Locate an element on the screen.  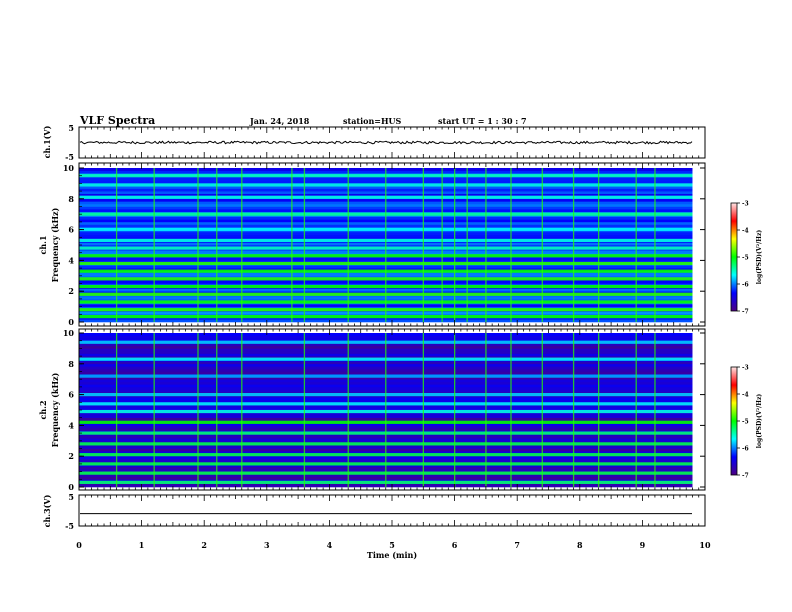
ch1-colorbar-ticks: -3 -4 -5 -6 -7 is located at coordinates (743, 258).